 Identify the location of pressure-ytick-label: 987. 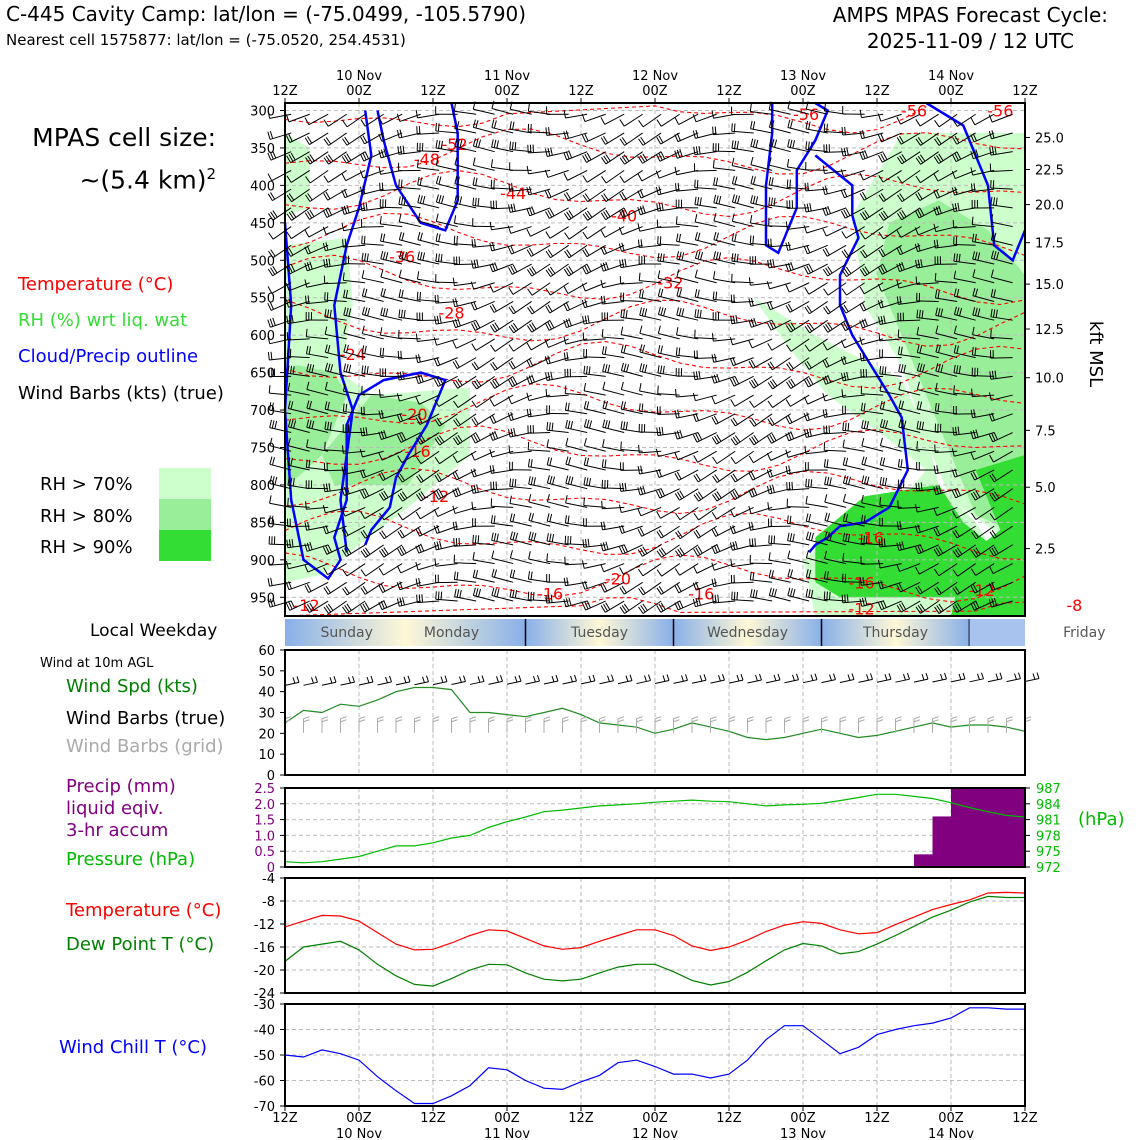
(1048, 789).